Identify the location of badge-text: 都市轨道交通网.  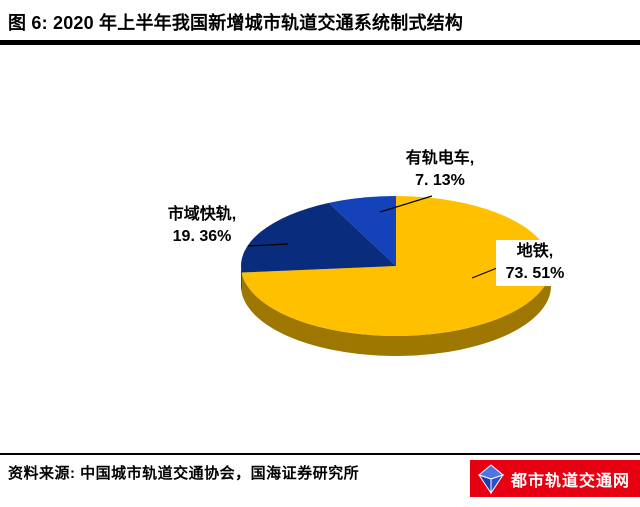
(570, 481).